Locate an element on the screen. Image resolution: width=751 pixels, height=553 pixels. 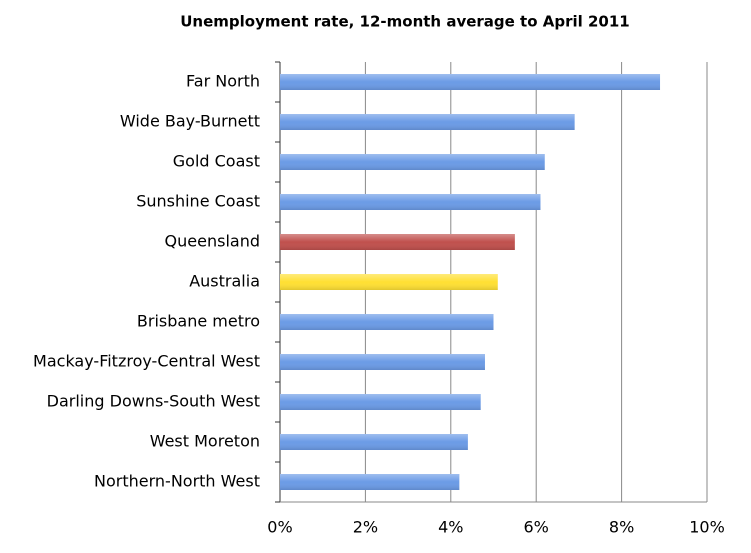
x-tick-label: 0% is located at coordinates (279, 527).